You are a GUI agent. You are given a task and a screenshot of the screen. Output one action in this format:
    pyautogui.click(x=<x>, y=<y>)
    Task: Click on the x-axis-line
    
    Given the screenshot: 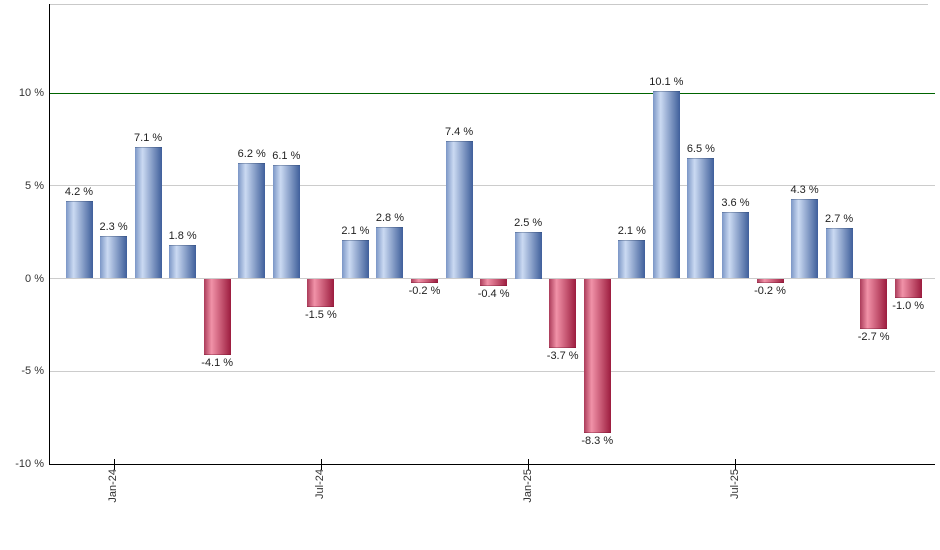 What is the action you would take?
    pyautogui.click(x=492, y=464)
    